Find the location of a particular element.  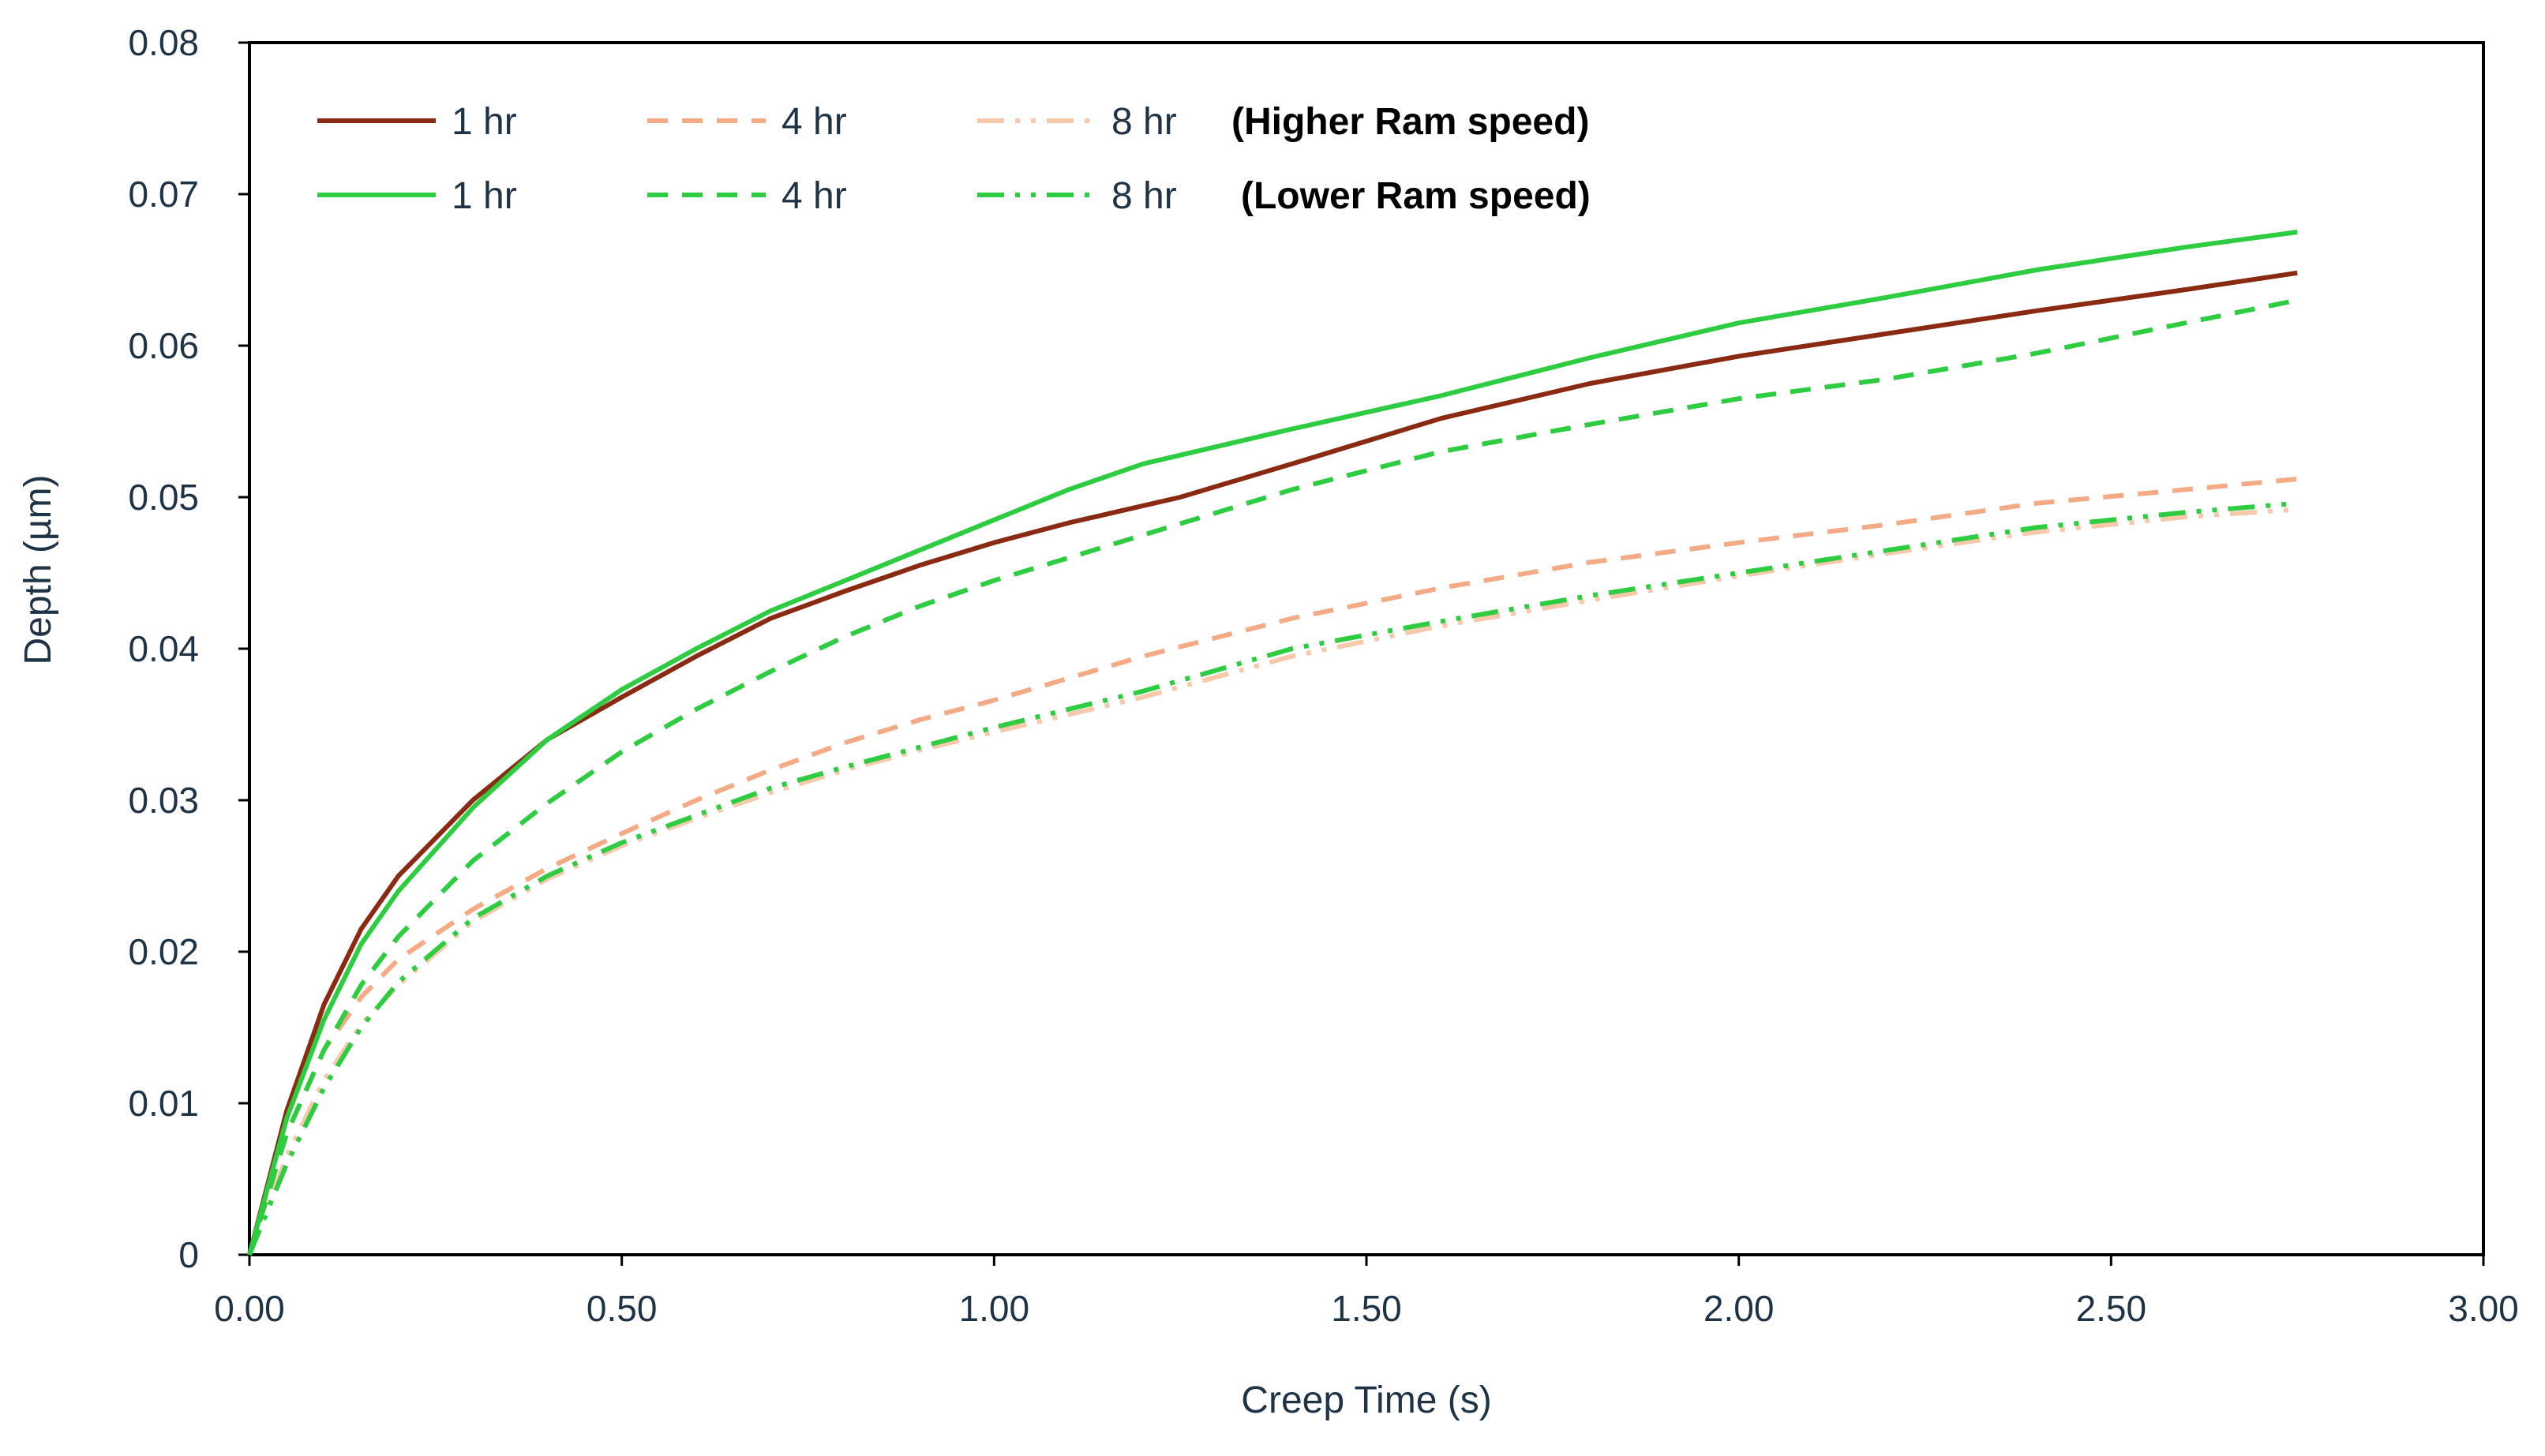

legend-group-label: (Lower Ram speed) is located at coordinates (1416, 196).